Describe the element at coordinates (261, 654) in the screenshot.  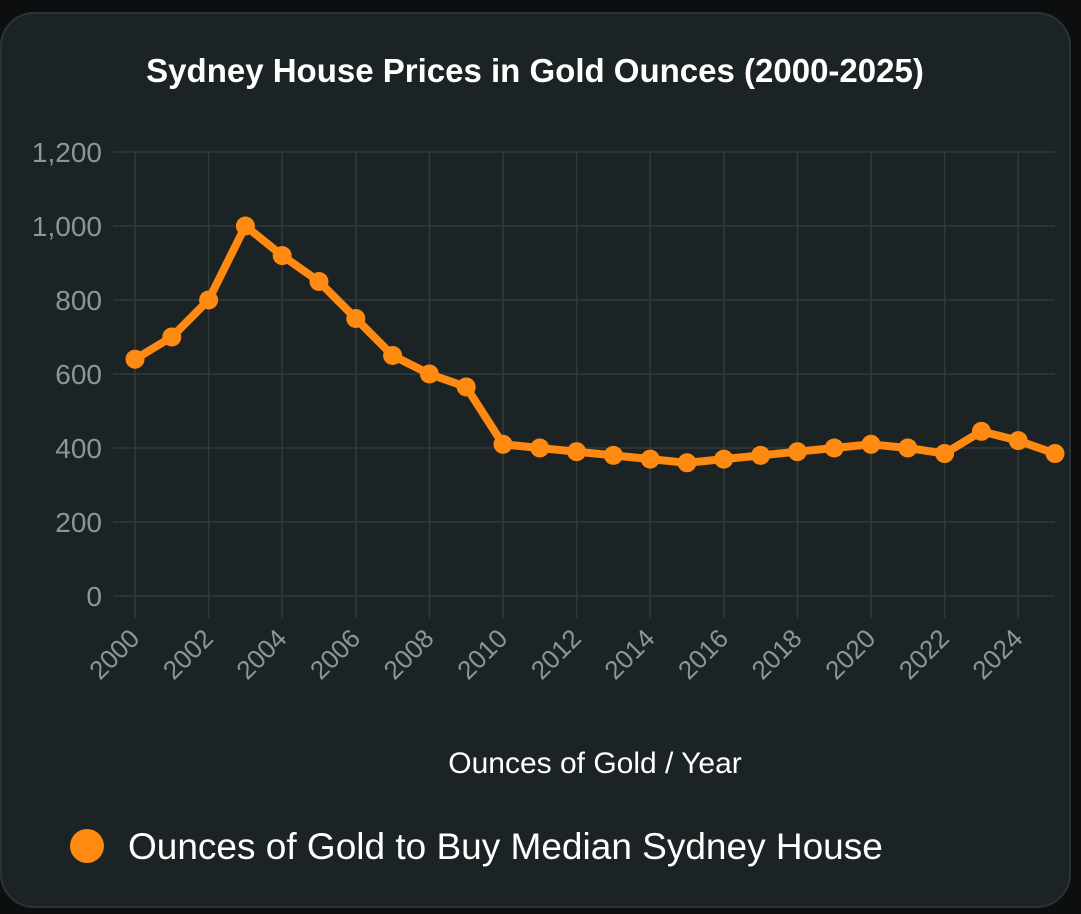
I see `x-tick-label: 2004` at that location.